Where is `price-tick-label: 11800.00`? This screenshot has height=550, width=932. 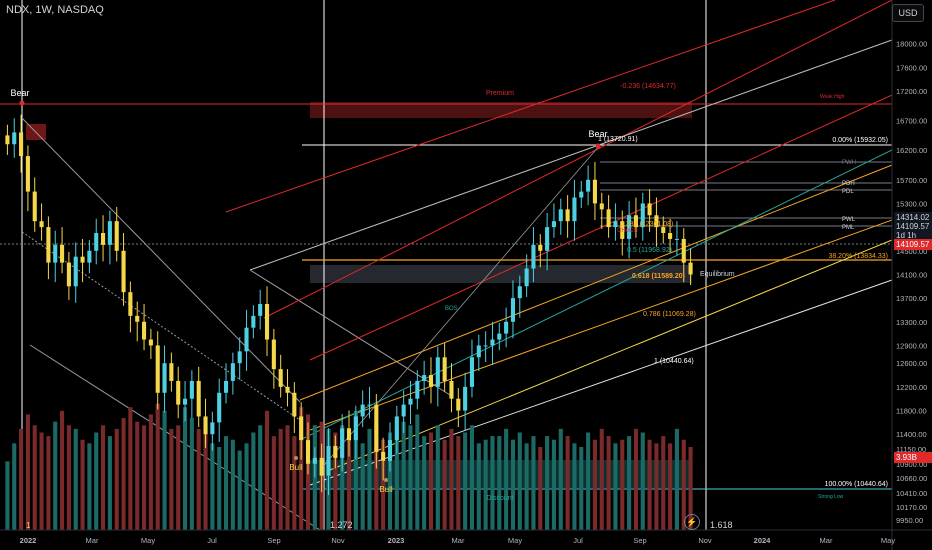
price-tick-label: 11800.00 is located at coordinates (911, 411).